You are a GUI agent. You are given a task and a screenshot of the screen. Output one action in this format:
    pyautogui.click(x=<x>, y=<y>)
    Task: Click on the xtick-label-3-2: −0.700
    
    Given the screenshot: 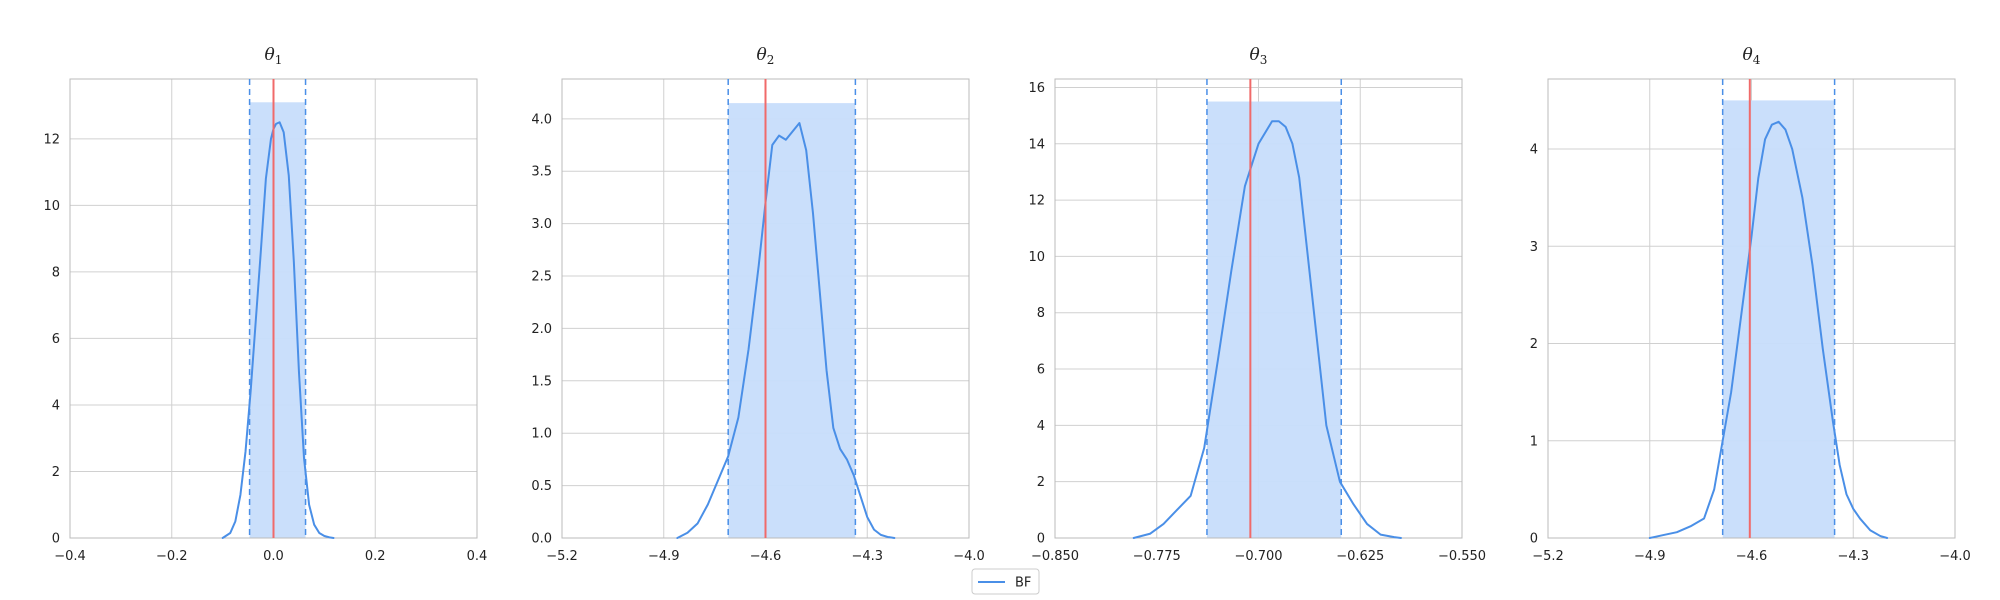 What is the action you would take?
    pyautogui.click(x=1258, y=556)
    